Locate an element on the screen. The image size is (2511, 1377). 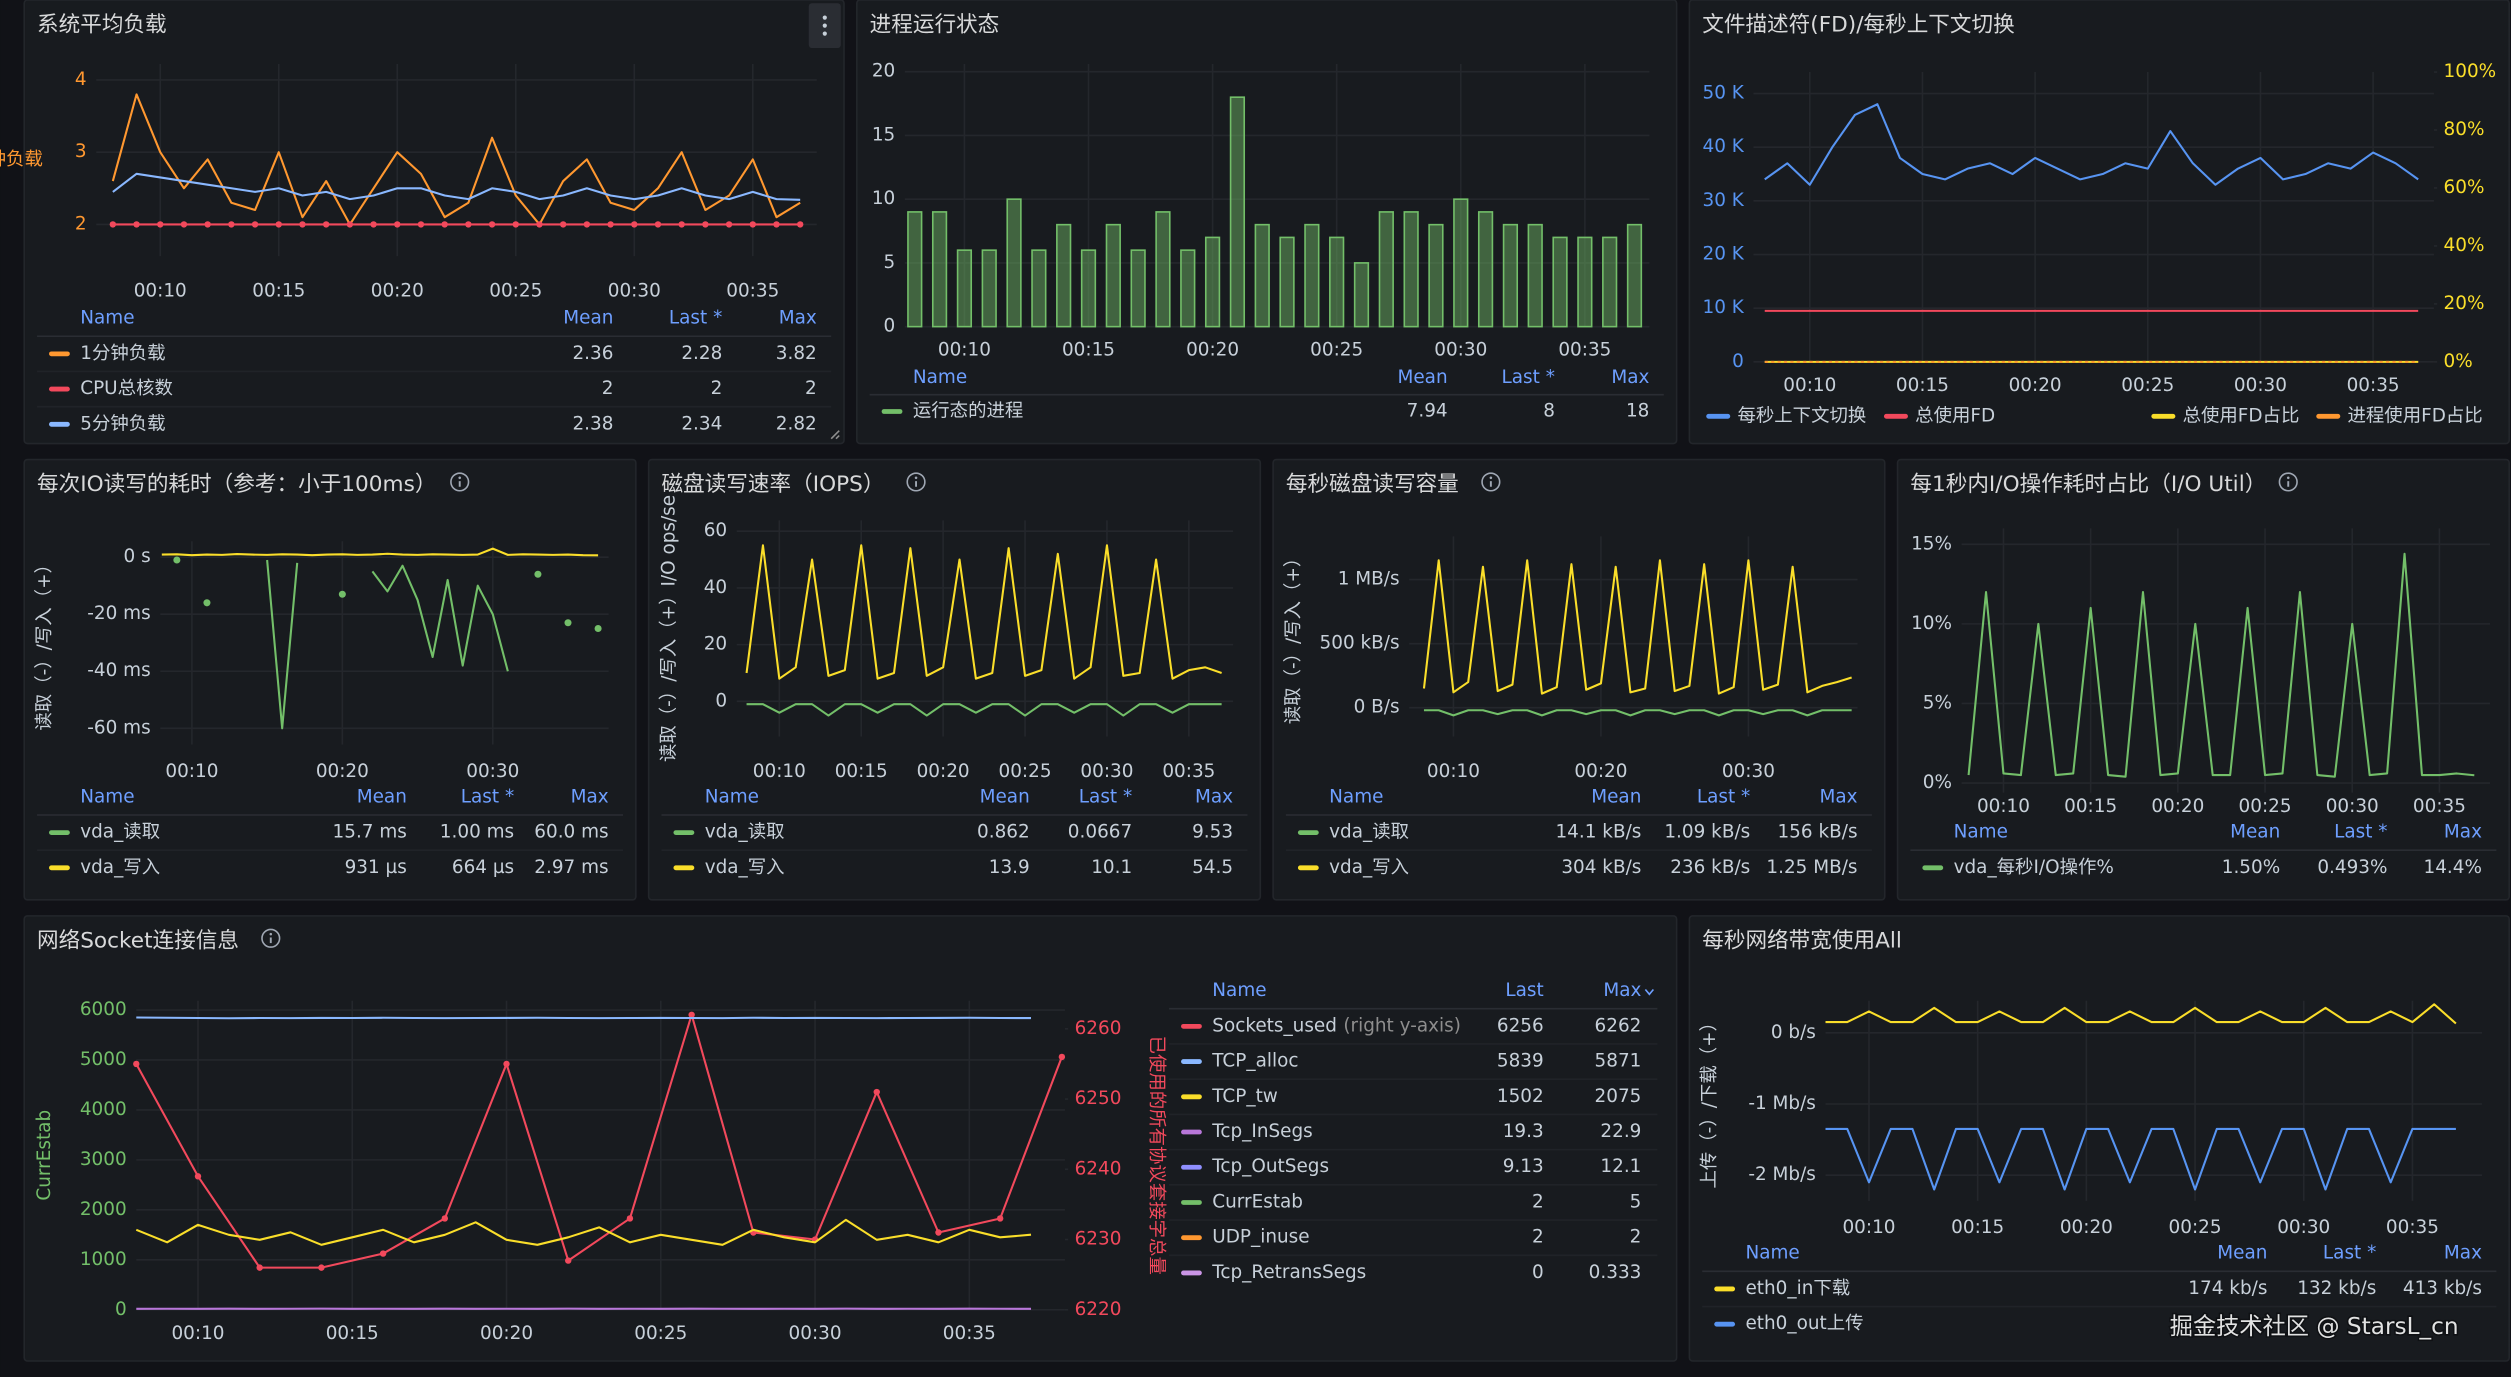
y-tick-label: 20 is located at coordinates (883, 71).